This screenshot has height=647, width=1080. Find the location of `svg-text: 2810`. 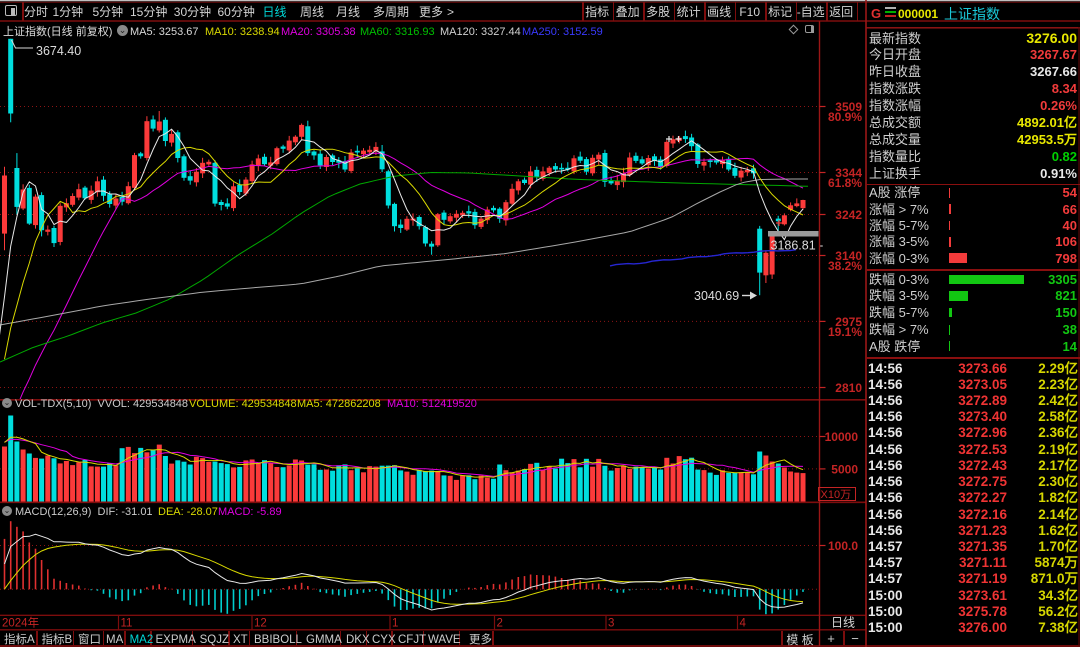

svg-text: 2810 is located at coordinates (848, 388).